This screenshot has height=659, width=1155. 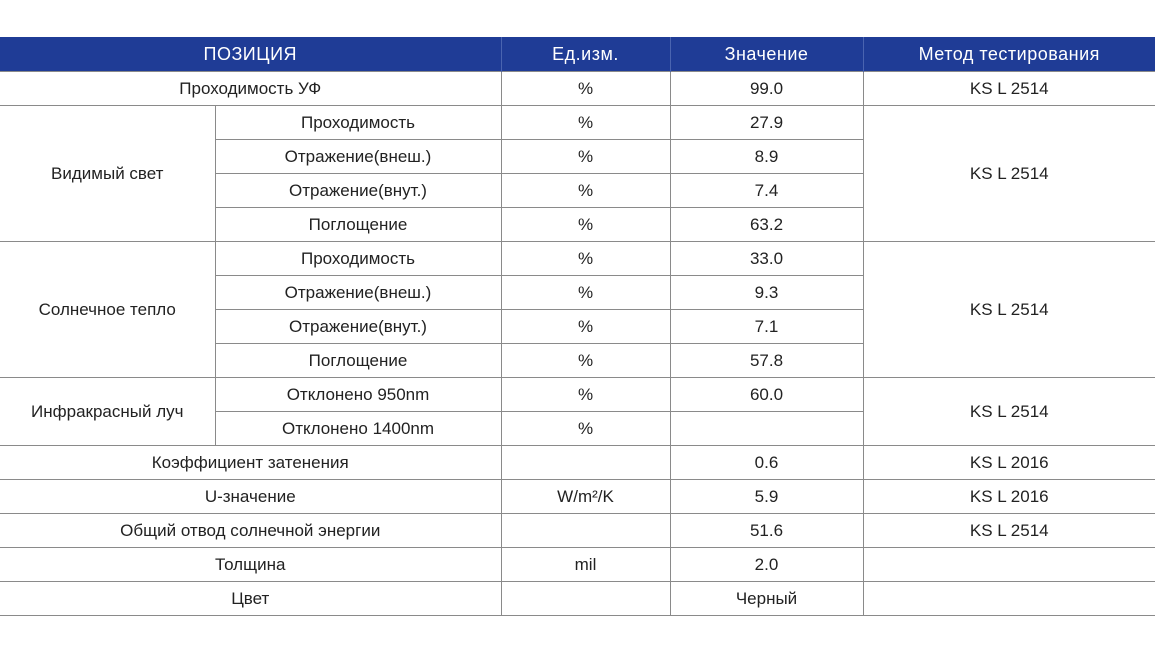 I want to click on table-row: Отклонено 1400nm %, so click(x=577, y=428).